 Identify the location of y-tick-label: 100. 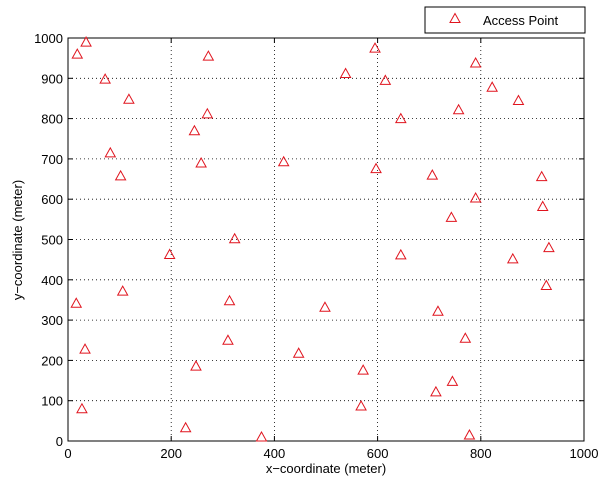
(52, 401).